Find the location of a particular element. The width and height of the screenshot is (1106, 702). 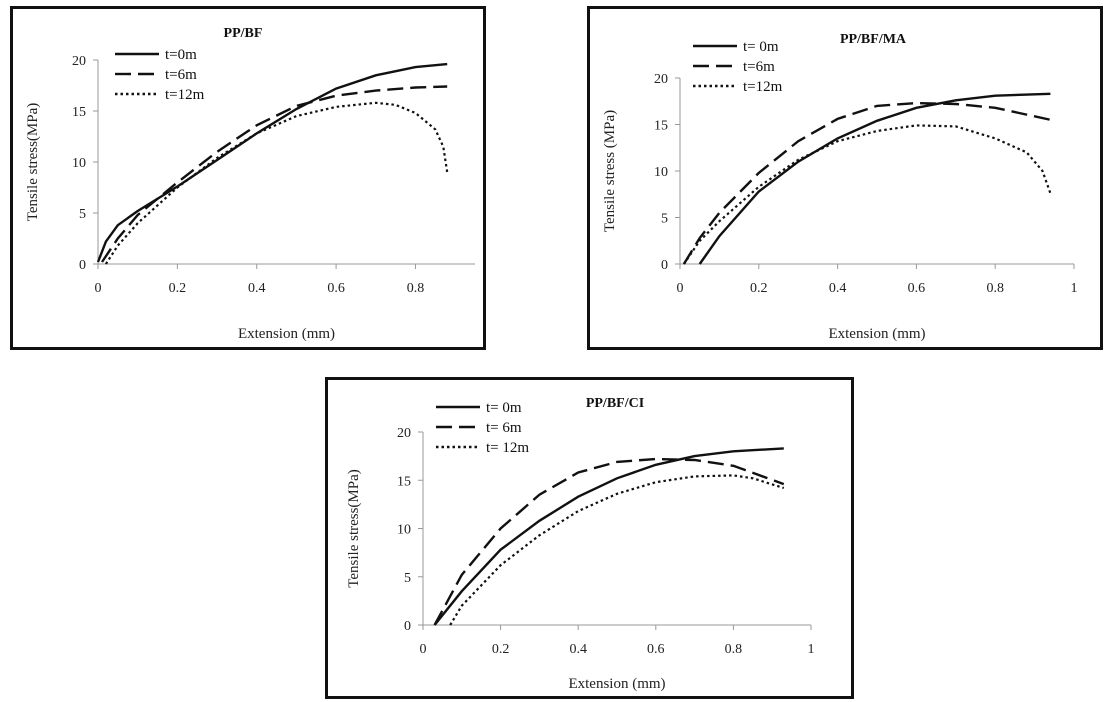

chart-title: PP/BF/MA is located at coordinates (873, 39).